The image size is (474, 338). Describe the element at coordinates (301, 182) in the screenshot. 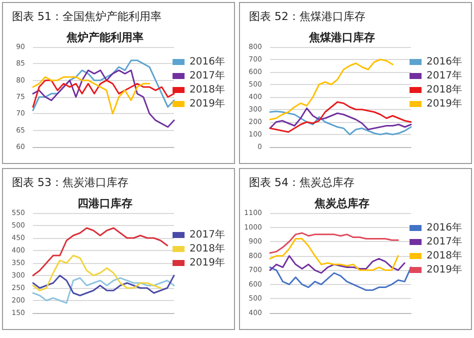

I see `chart-title: 图表 54：焦炭总库存` at that location.